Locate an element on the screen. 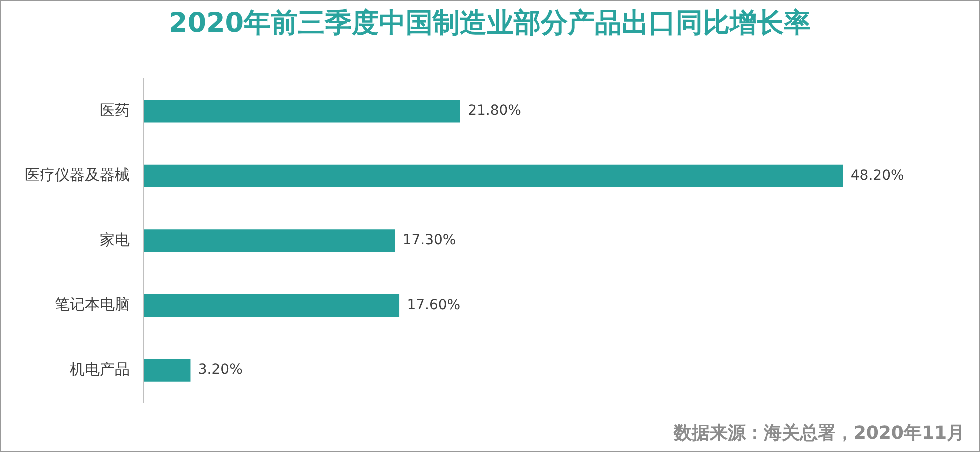 This screenshot has height=452, width=980. y-tick-label: 医药 is located at coordinates (115, 110).